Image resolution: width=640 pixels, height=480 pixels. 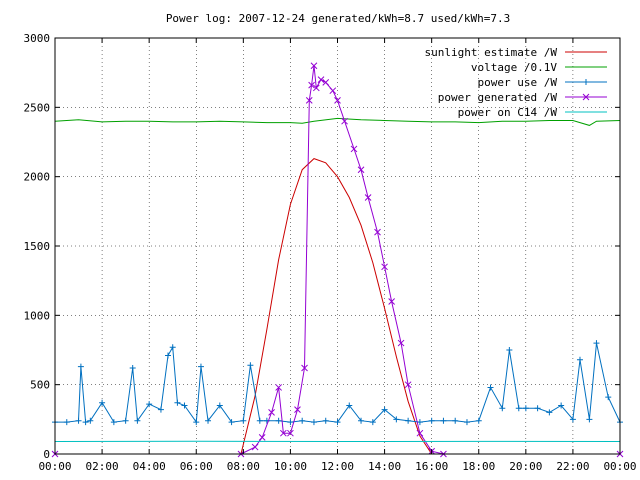 What do you see at coordinates (46, 454) in the screenshot?
I see `y-tick-label: 0` at bounding box center [46, 454].